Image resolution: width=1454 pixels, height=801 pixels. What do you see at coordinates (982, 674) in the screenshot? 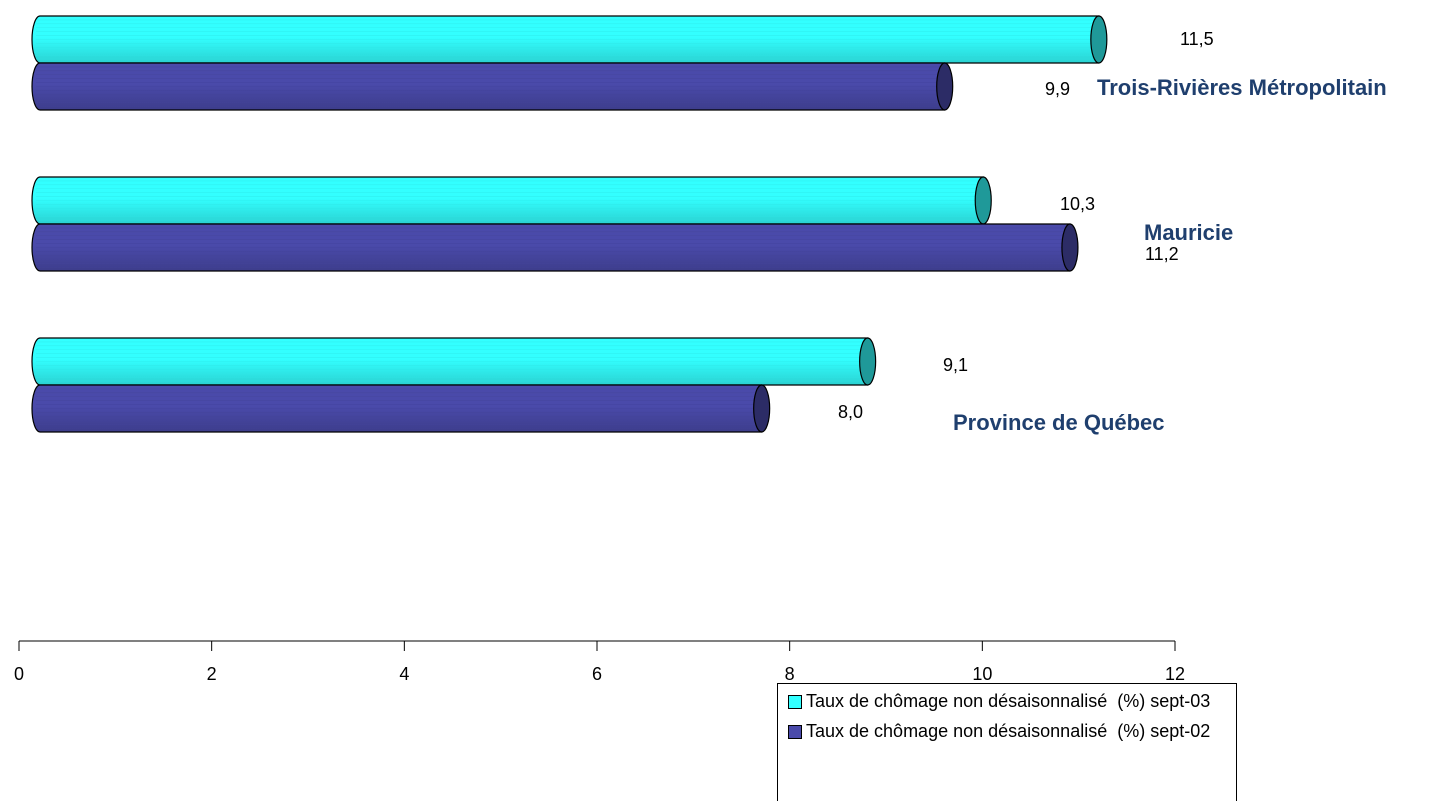
I see `x-tick-label-5: 10` at bounding box center [982, 674].